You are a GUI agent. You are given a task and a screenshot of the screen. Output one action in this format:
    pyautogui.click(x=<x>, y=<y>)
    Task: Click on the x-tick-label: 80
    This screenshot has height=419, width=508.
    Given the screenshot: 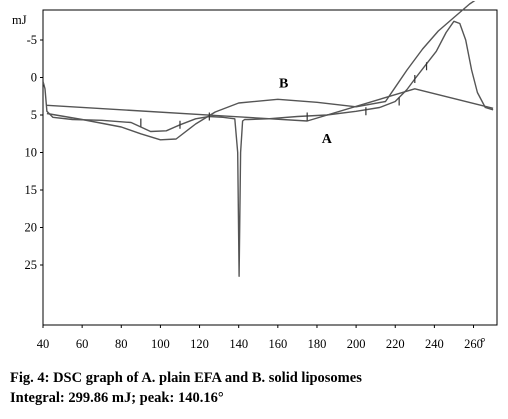 What is the action you would take?
    pyautogui.click(x=121, y=344)
    